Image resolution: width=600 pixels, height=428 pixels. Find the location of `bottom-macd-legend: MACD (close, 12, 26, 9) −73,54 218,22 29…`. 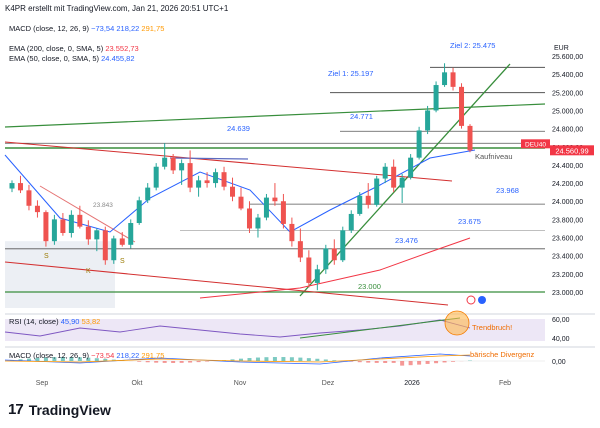

bottom-macd-legend: MACD (close, 12, 26, 9) −73,54 218,22 29… is located at coordinates (86, 355).